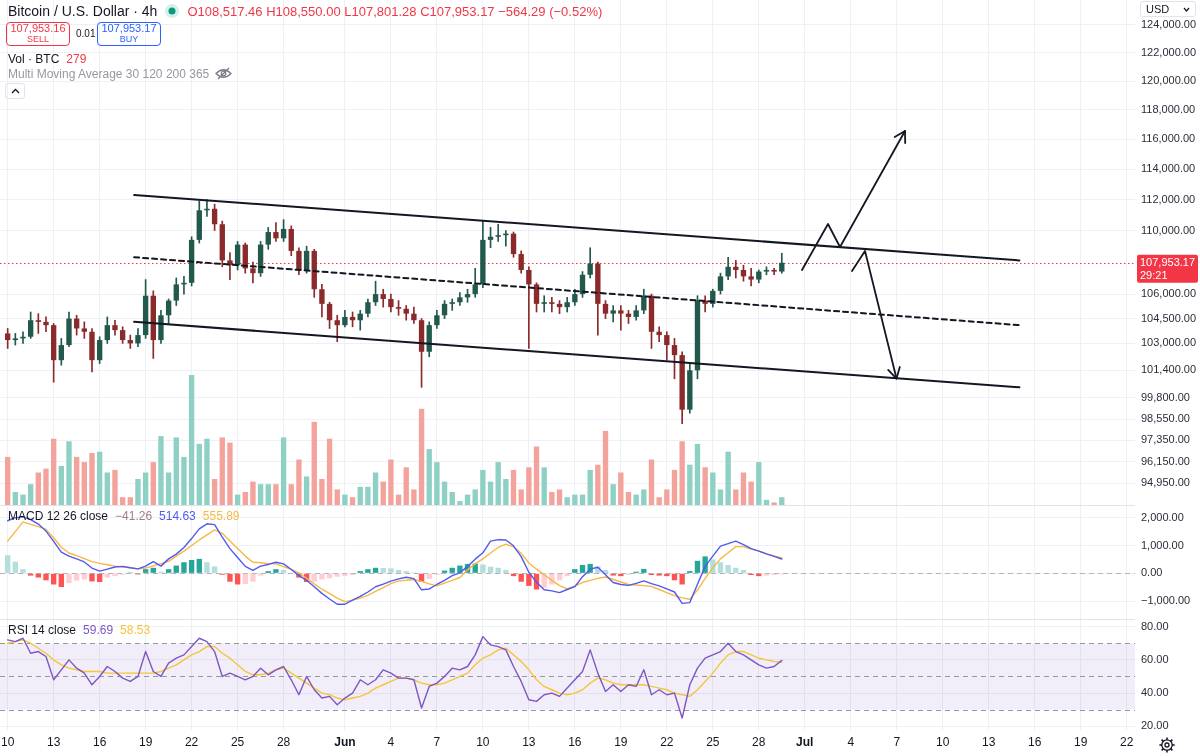  I want to click on annotation: 59.69, so click(98, 629).